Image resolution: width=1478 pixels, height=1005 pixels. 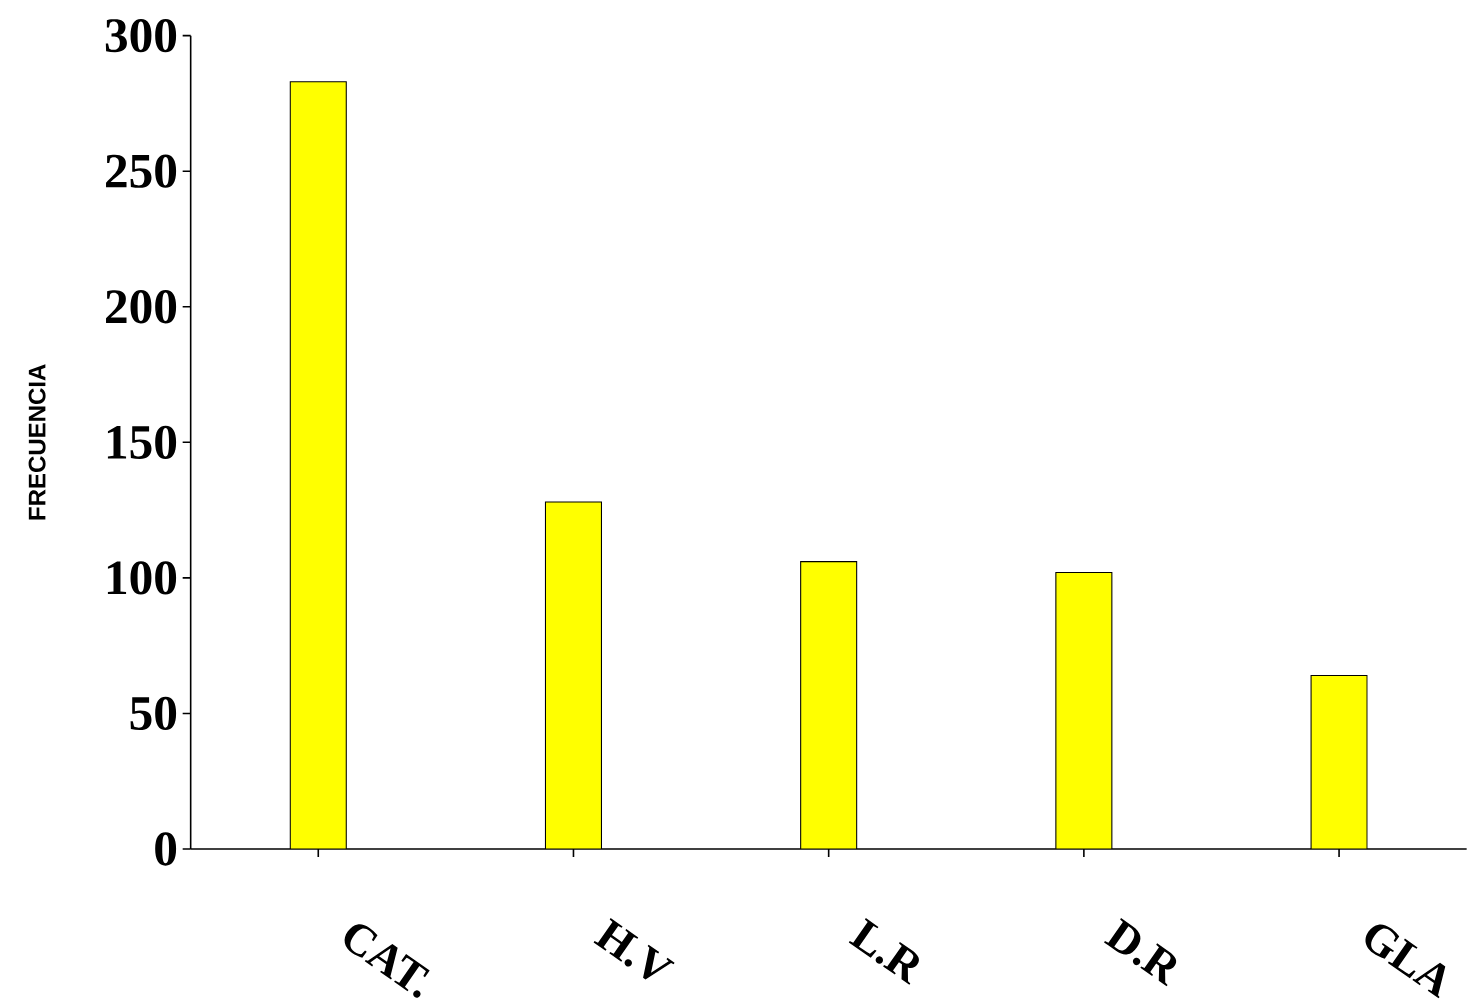 What do you see at coordinates (142, 578) in the screenshot?
I see `y-tick-label: 100` at bounding box center [142, 578].